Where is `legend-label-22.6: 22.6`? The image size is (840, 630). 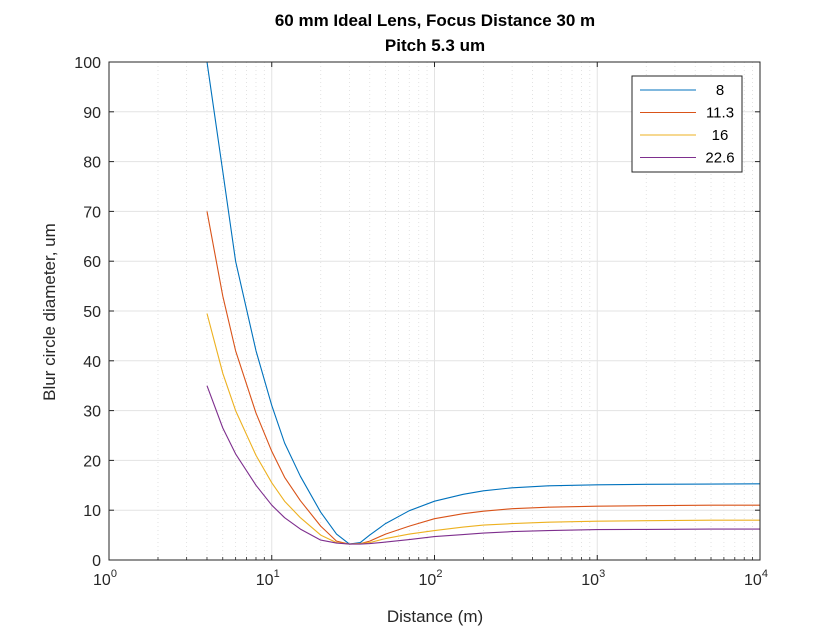 legend-label-22.6: 22.6 is located at coordinates (719, 158).